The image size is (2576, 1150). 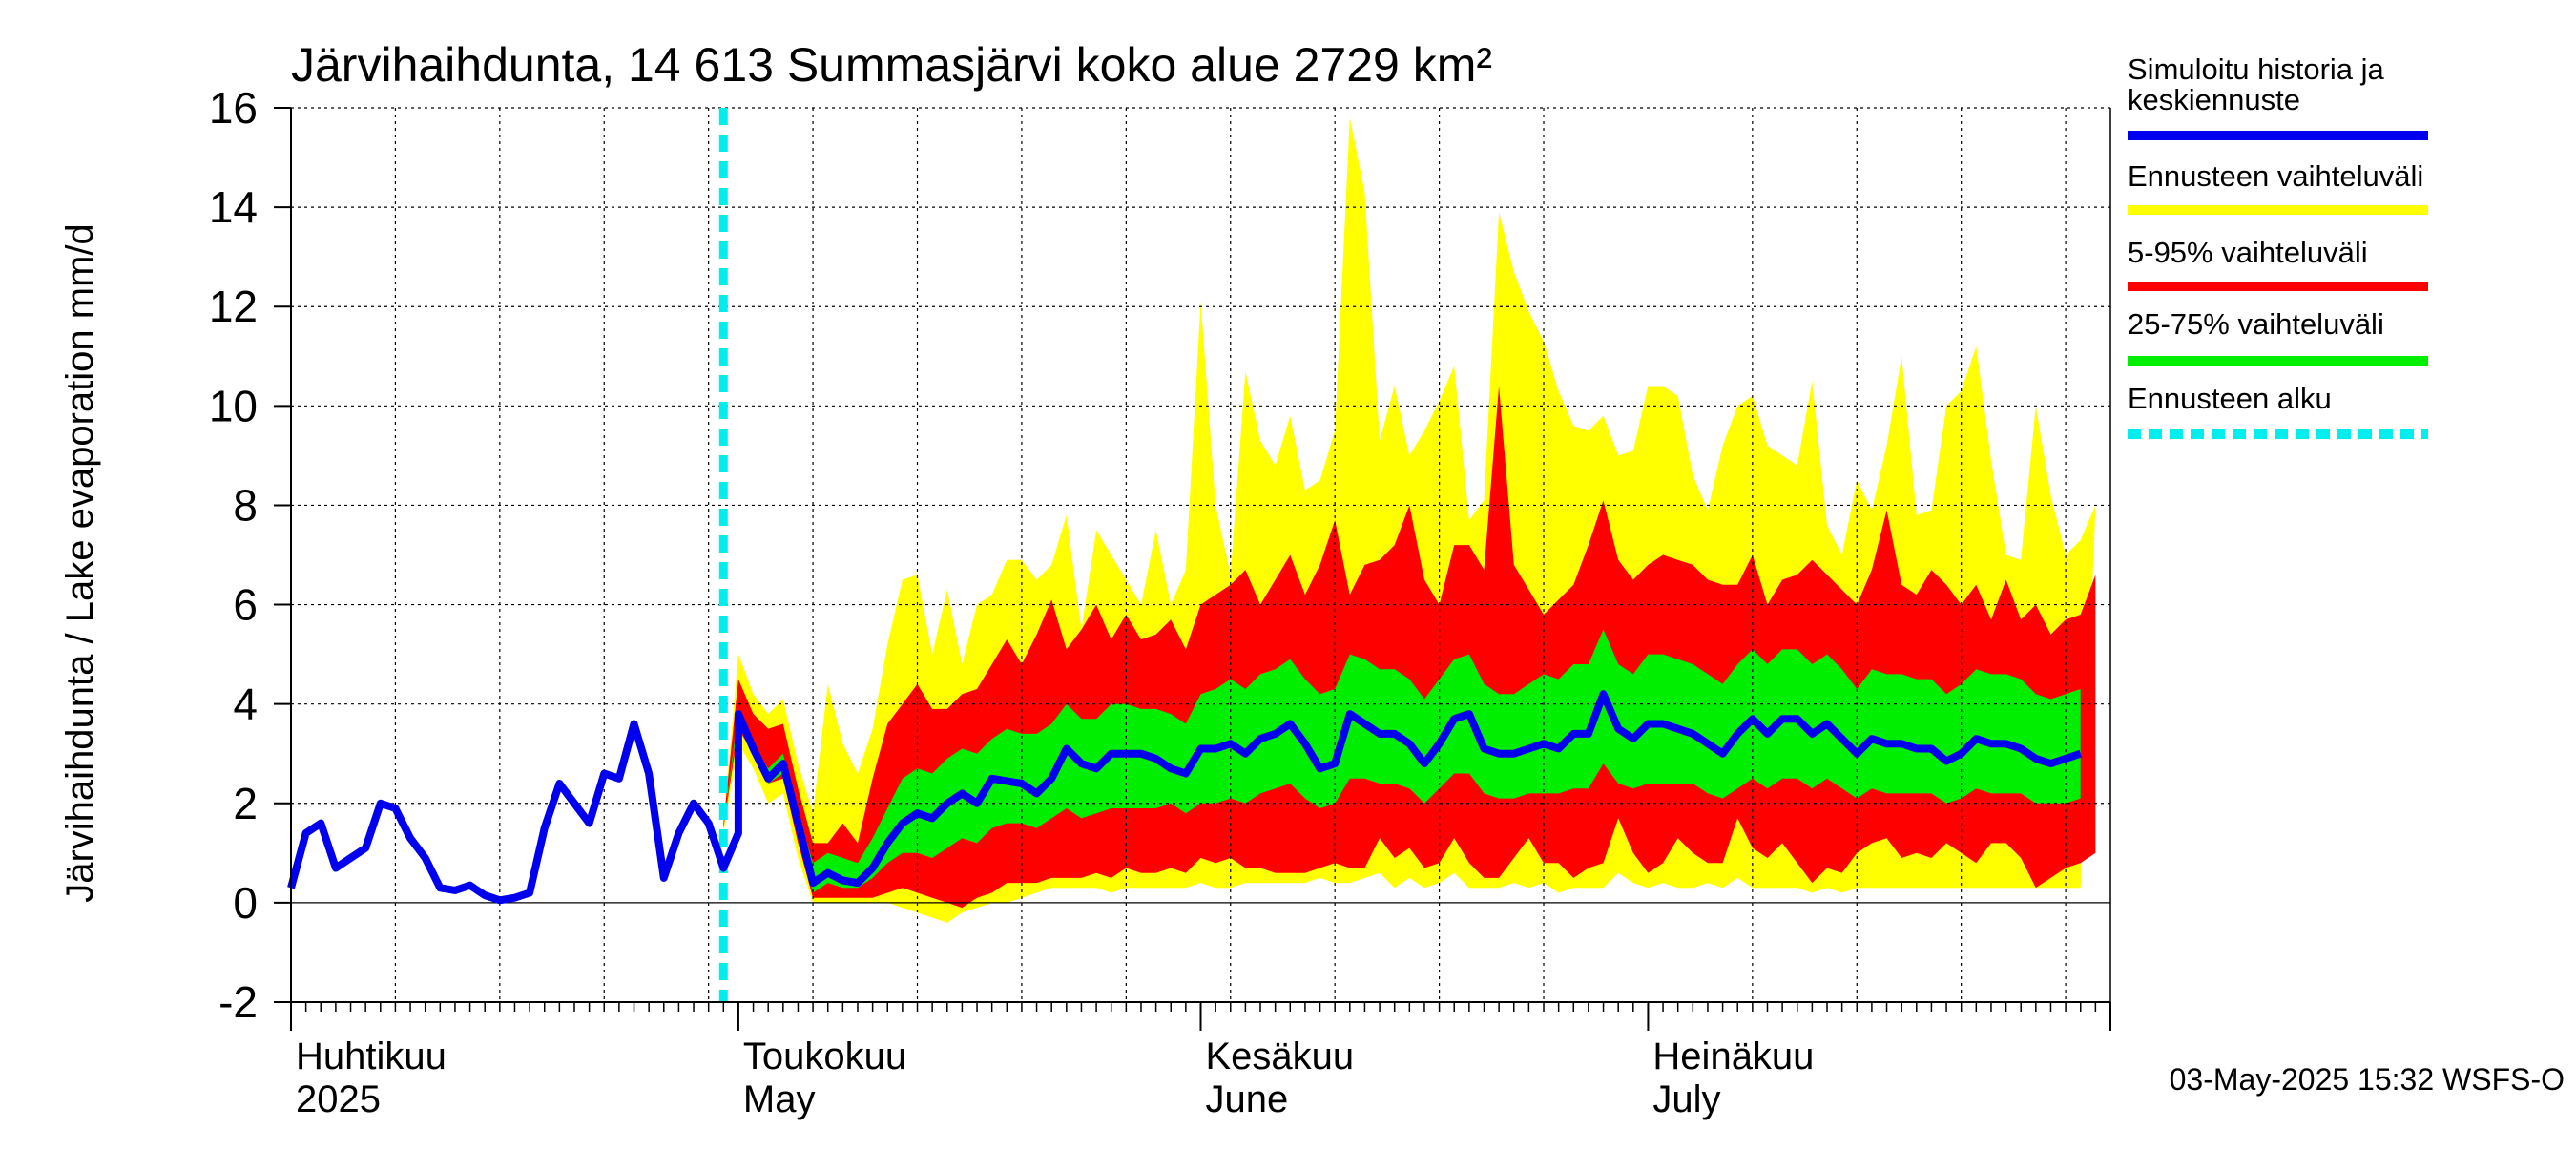 I want to click on y-tick-label: 4, so click(x=245, y=704).